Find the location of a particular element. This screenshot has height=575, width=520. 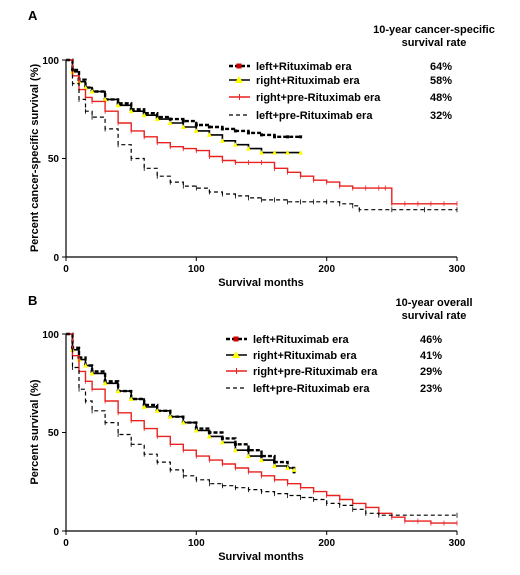

panel-a-legend-item: left+Rituximab era 64% is located at coordinates (340, 67).